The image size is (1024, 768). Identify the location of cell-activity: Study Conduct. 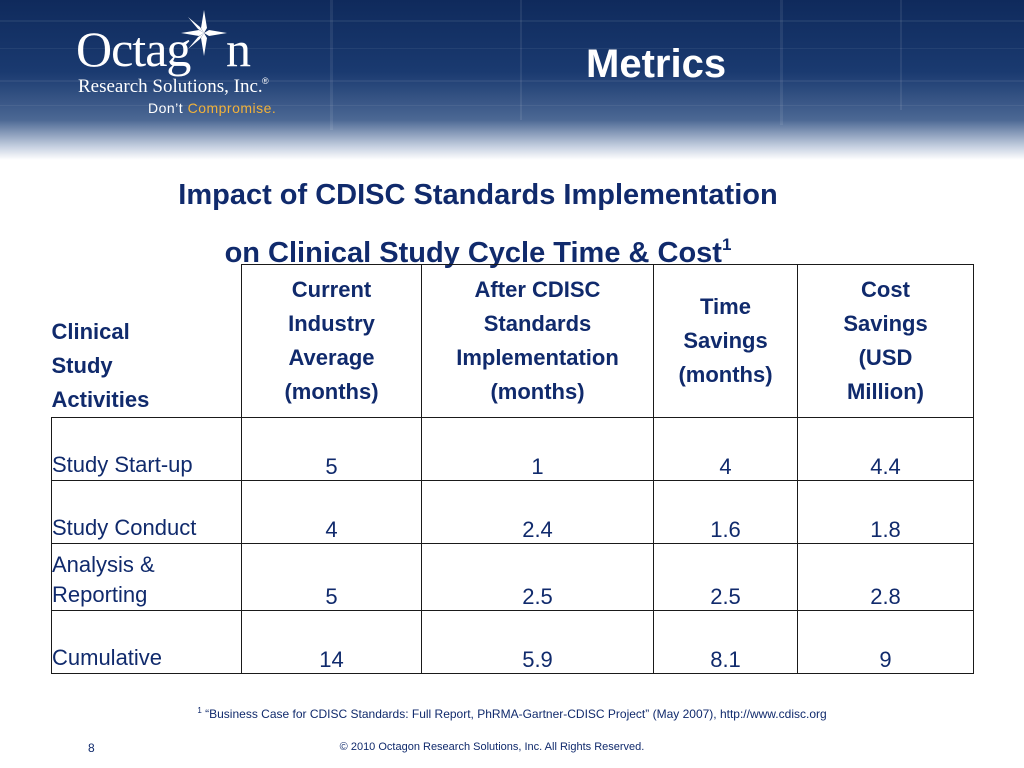
(146, 512).